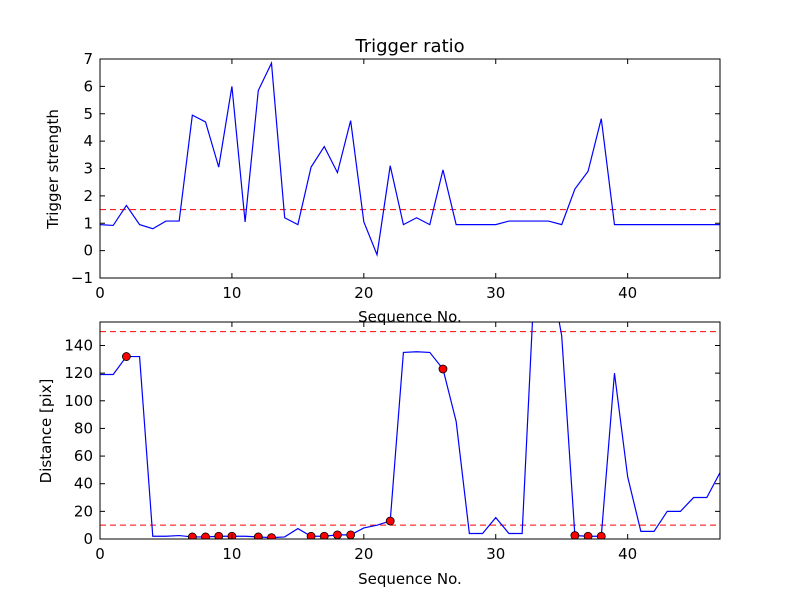 This screenshot has width=800, height=600. What do you see at coordinates (78, 401) in the screenshot?
I see `bottom-y-tick-label: 100` at bounding box center [78, 401].